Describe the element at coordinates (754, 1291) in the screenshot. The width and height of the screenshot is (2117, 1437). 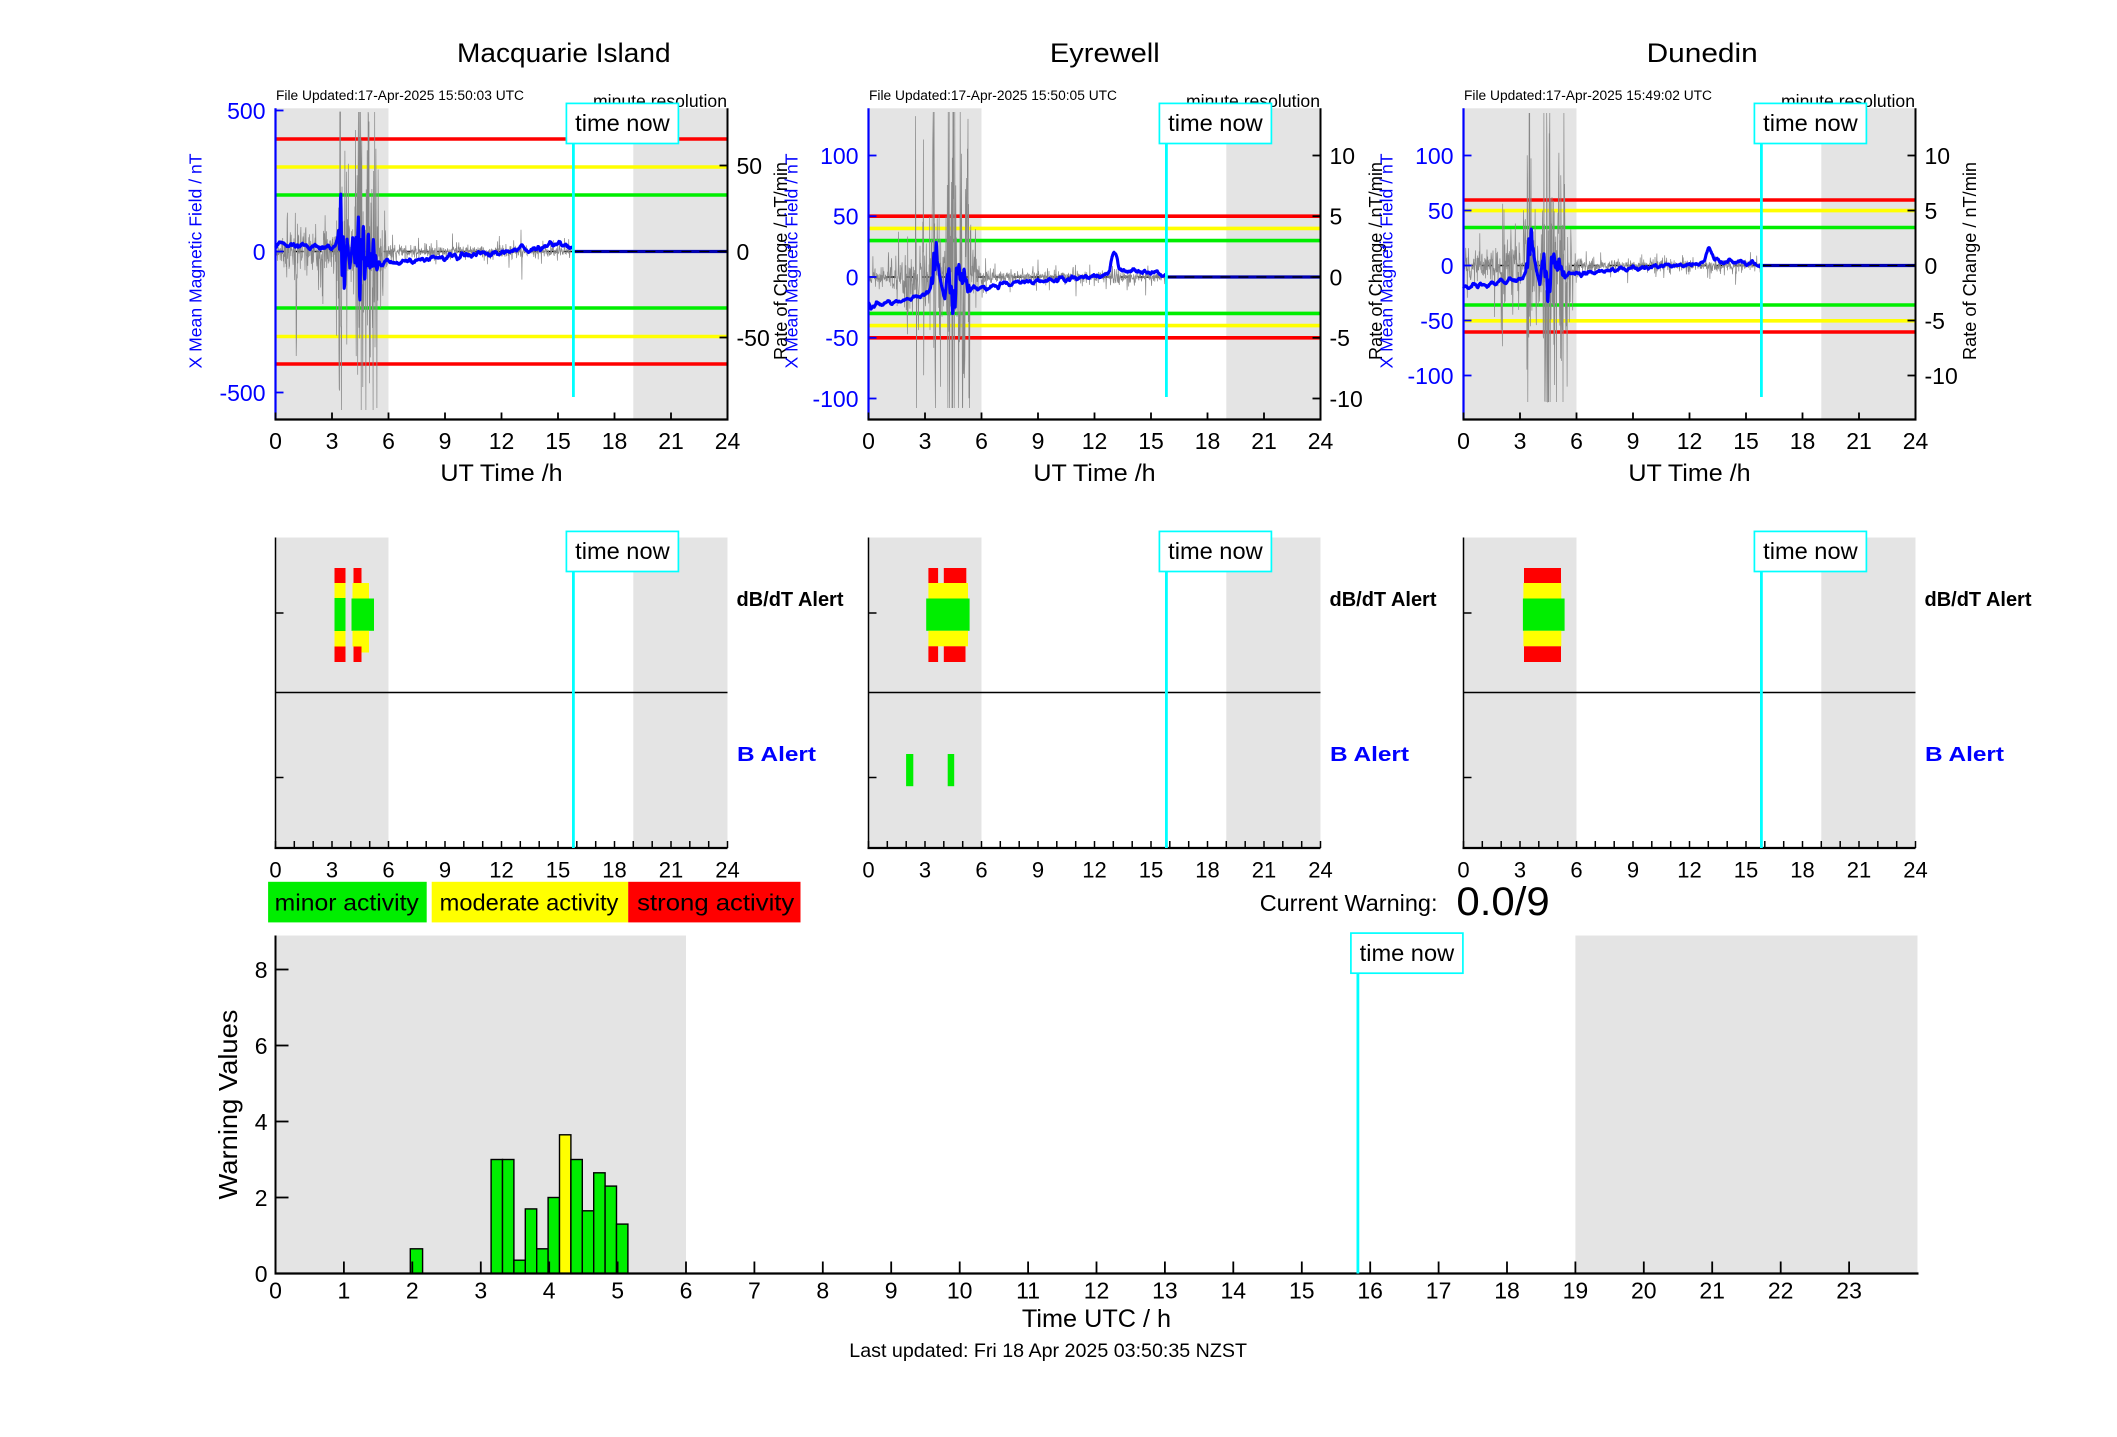
I see `svg-text: 7` at that location.